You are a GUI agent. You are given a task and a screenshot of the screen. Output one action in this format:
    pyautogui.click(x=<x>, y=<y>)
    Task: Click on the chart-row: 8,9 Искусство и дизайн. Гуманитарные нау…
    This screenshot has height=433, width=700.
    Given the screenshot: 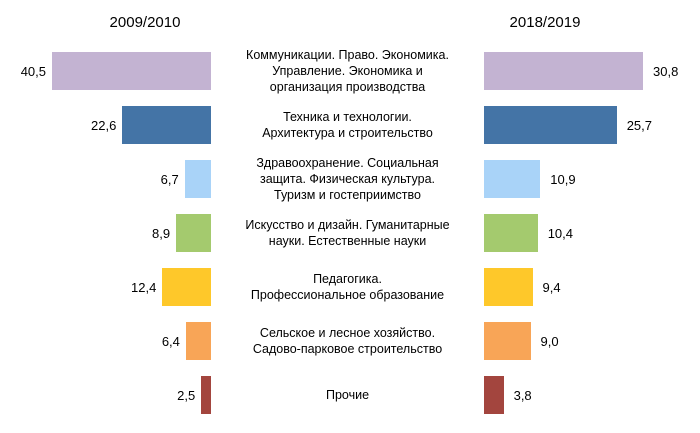 What is the action you would take?
    pyautogui.click(x=350, y=233)
    